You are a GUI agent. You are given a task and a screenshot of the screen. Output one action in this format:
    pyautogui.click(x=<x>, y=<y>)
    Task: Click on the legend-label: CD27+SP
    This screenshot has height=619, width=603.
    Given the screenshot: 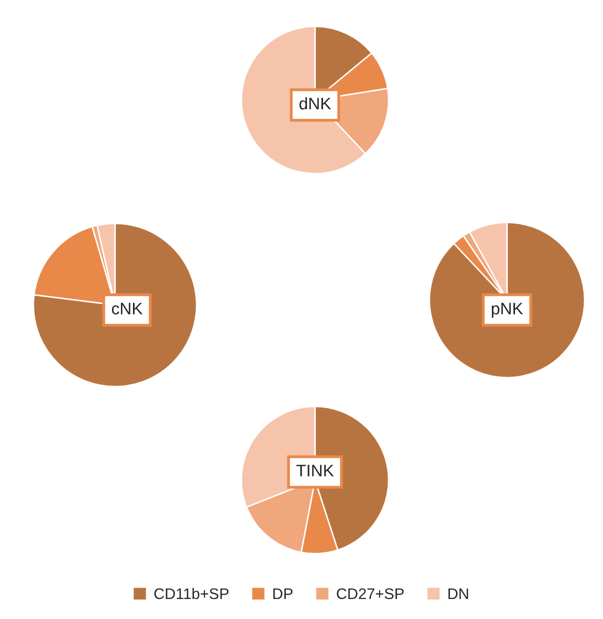 What is the action you would take?
    pyautogui.click(x=370, y=594)
    